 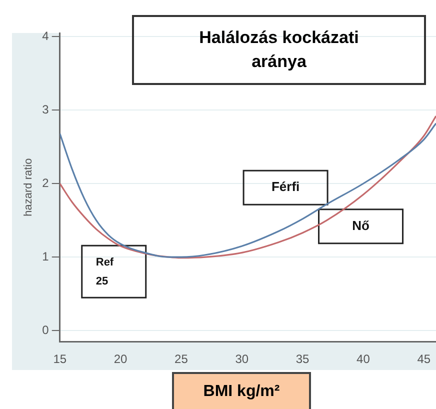 What do you see at coordinates (303, 359) in the screenshot?
I see `x-tick-label: 35` at bounding box center [303, 359].